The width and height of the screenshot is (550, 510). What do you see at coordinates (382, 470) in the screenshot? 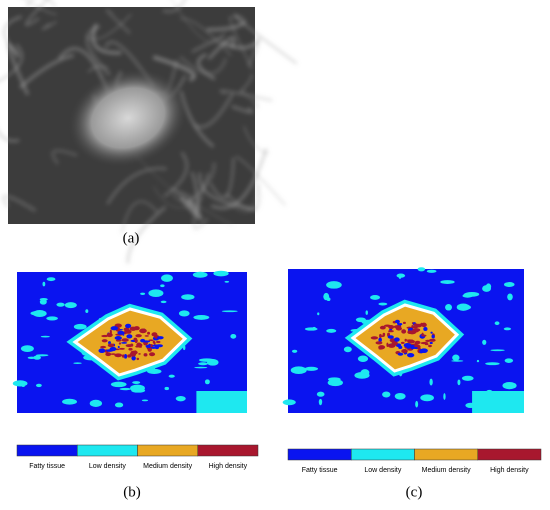
I see `legend-label: Low density` at bounding box center [382, 470].